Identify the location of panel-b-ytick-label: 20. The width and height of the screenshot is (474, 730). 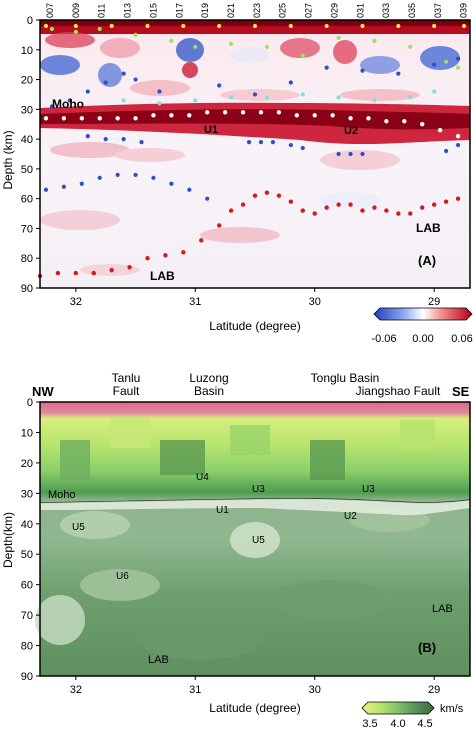
(27, 464).